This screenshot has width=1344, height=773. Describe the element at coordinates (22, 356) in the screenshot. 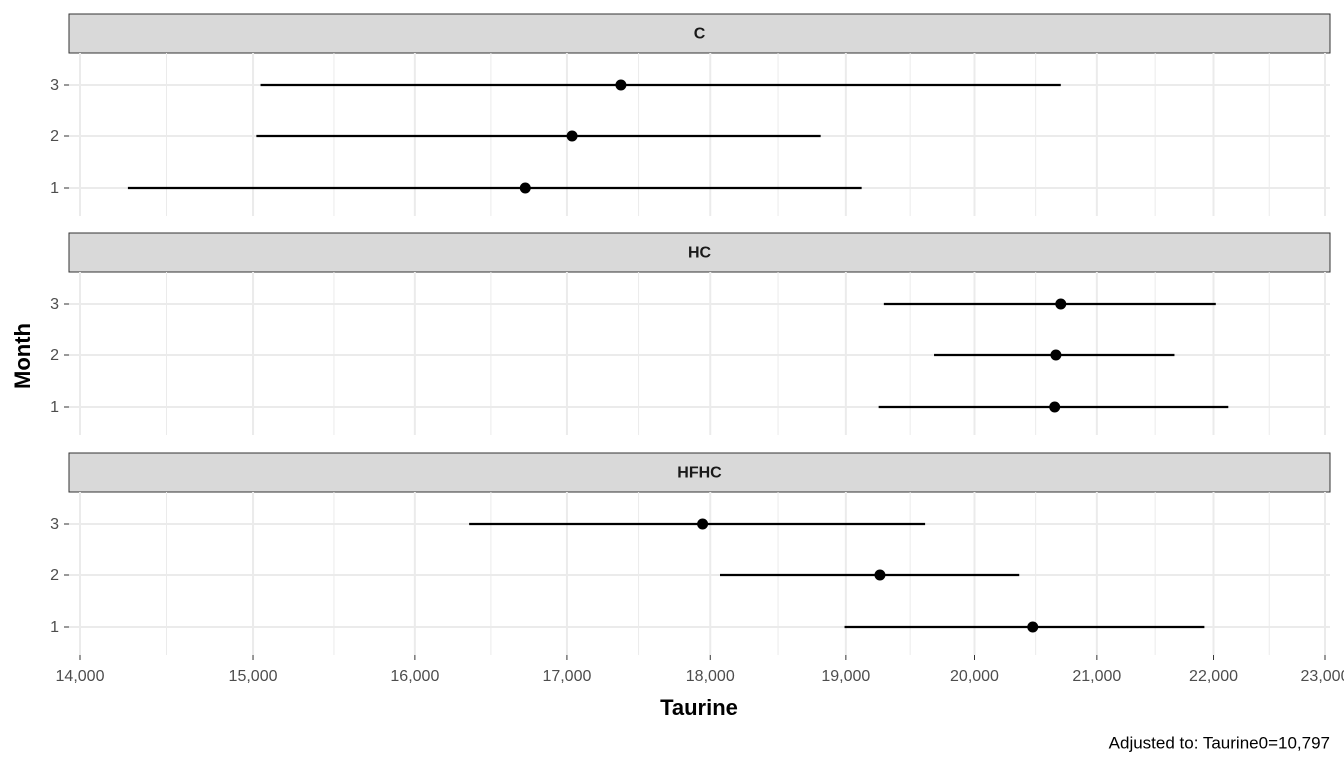

I see `y-axis-title: Month` at that location.